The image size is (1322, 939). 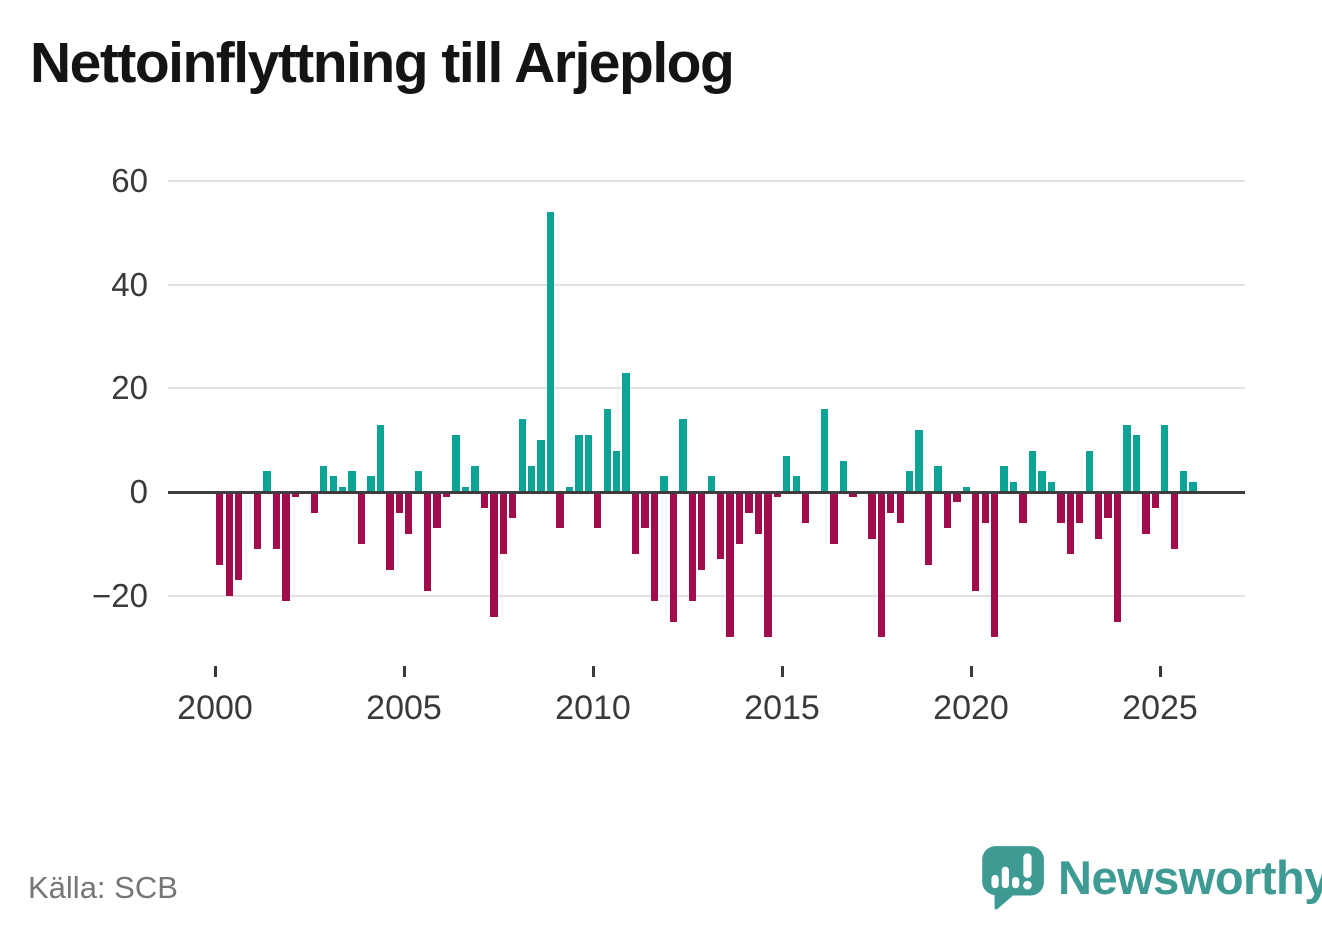 I want to click on brand-name: Newsworthy, so click(x=1190, y=877).